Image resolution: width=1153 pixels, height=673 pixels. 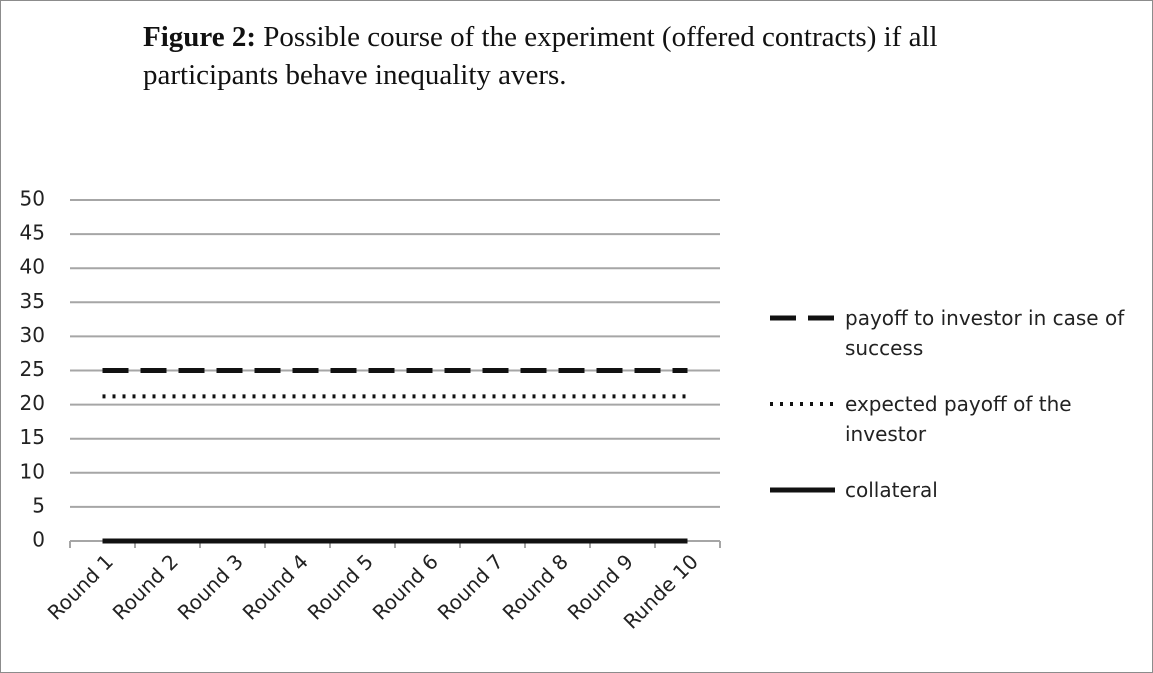 I want to click on y-tick-label: 45, so click(x=32, y=233).